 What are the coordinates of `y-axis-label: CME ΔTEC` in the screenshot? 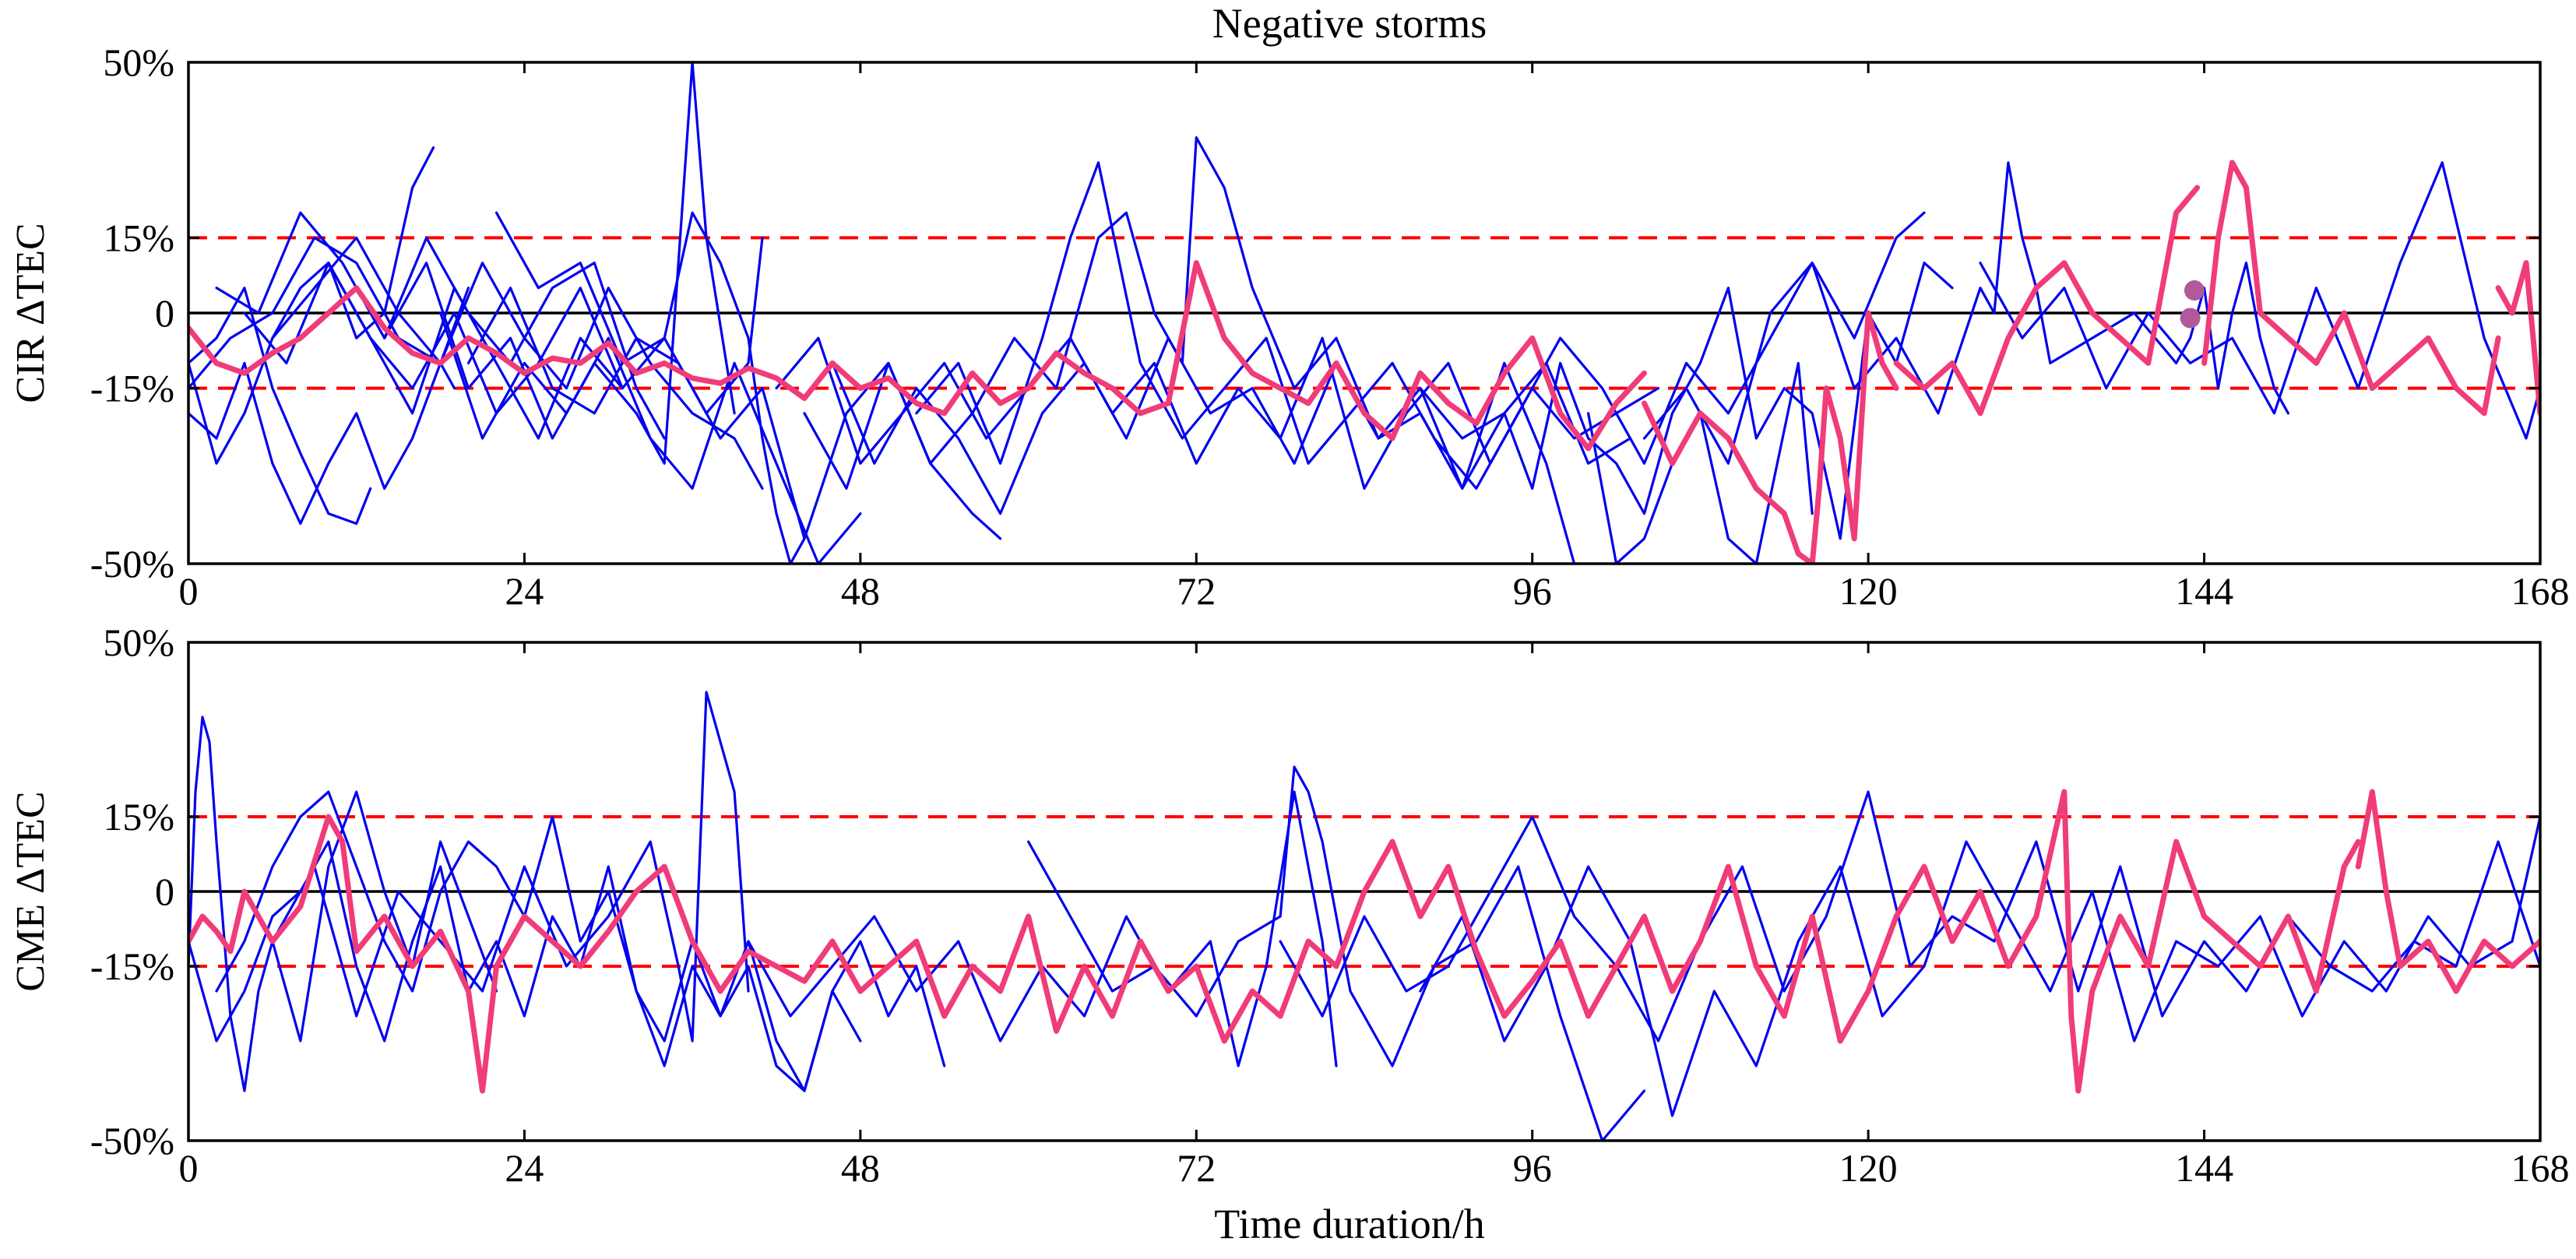 It's located at (31, 891).